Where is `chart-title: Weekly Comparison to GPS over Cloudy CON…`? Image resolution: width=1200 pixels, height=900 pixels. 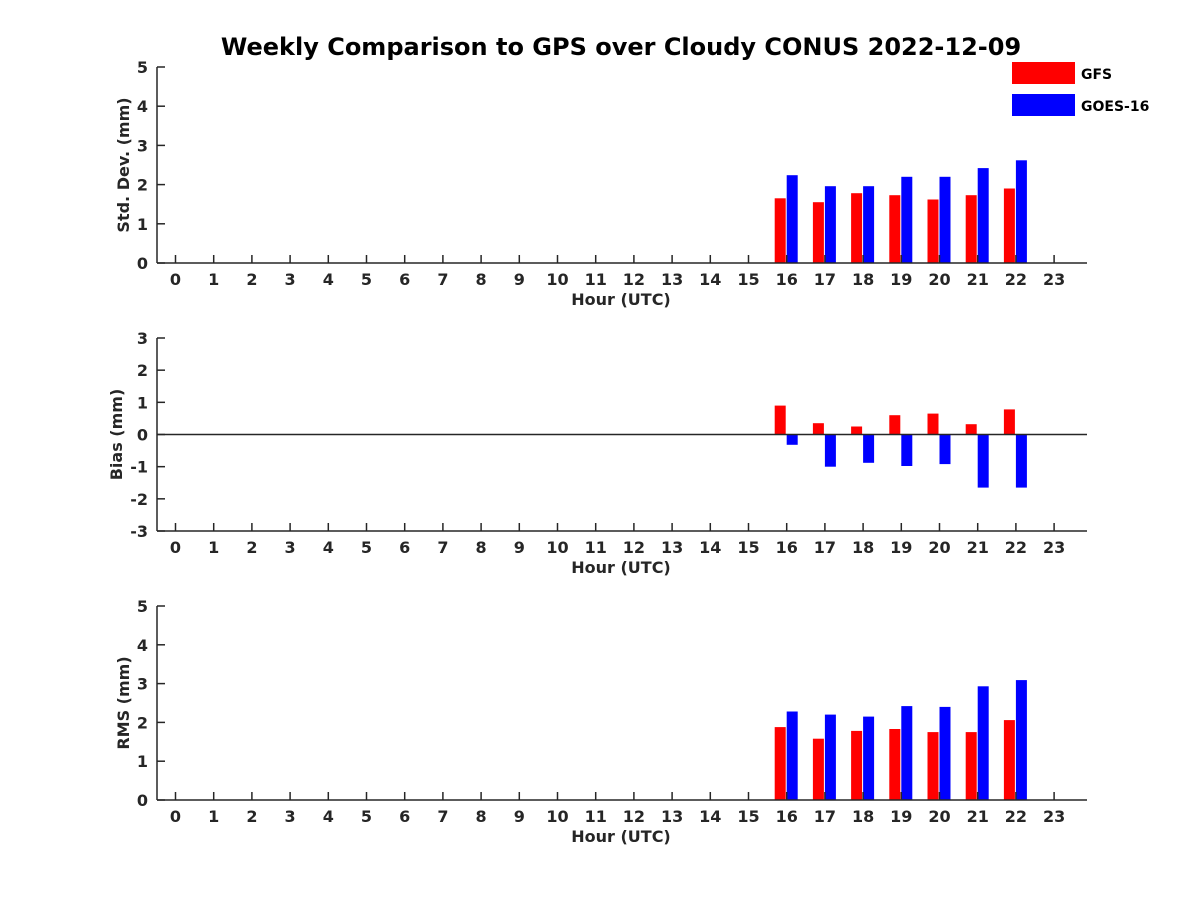
chart-title: Weekly Comparison to GPS over Cloudy CON… is located at coordinates (621, 47).